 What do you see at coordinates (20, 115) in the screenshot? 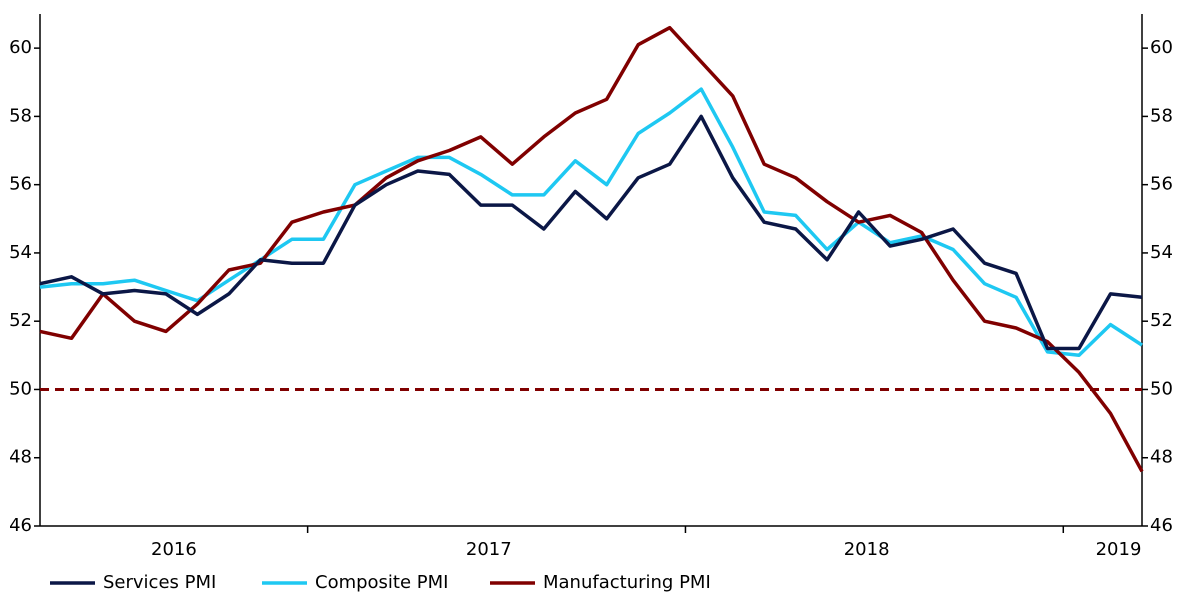
I see `y-tick-label: 58` at bounding box center [20, 115].